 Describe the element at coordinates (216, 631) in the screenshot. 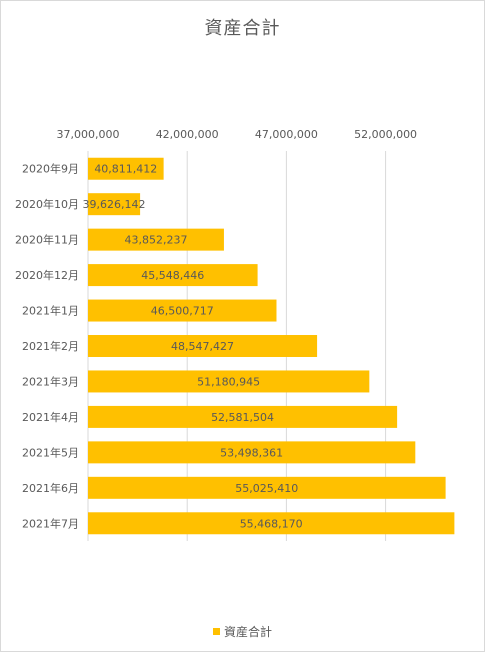

I see `legend-swatch` at that location.